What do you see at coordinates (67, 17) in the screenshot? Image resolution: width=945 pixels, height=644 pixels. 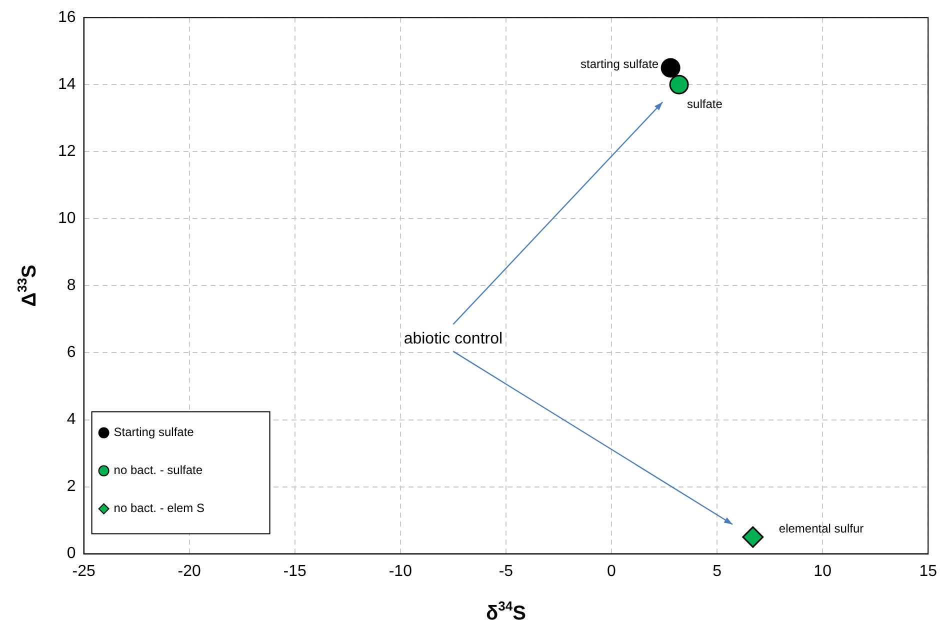 I see `y-tick-label: 16` at bounding box center [67, 17].